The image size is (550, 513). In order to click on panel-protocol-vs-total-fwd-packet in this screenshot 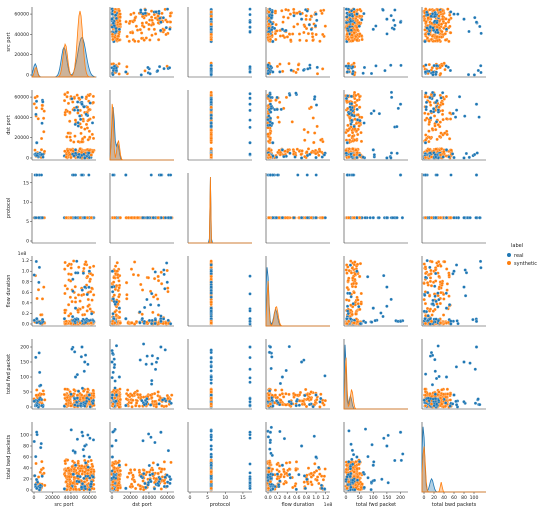, I will do `click(375, 208)`.